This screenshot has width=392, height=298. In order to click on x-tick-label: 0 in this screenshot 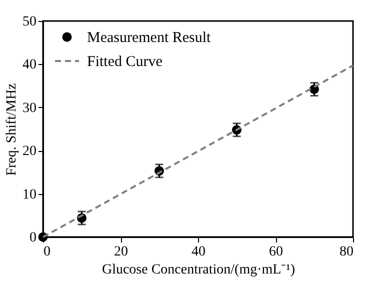, I will do `click(47, 252)`.